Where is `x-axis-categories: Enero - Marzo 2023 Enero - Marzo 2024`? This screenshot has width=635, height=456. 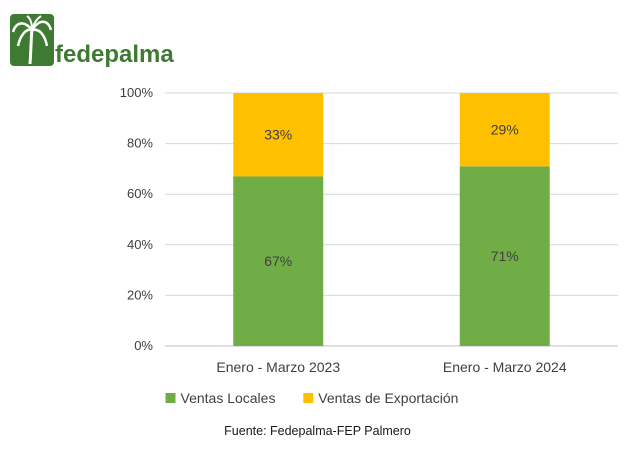 x-axis-categories: Enero - Marzo 2023 Enero - Marzo 2024 is located at coordinates (391, 367).